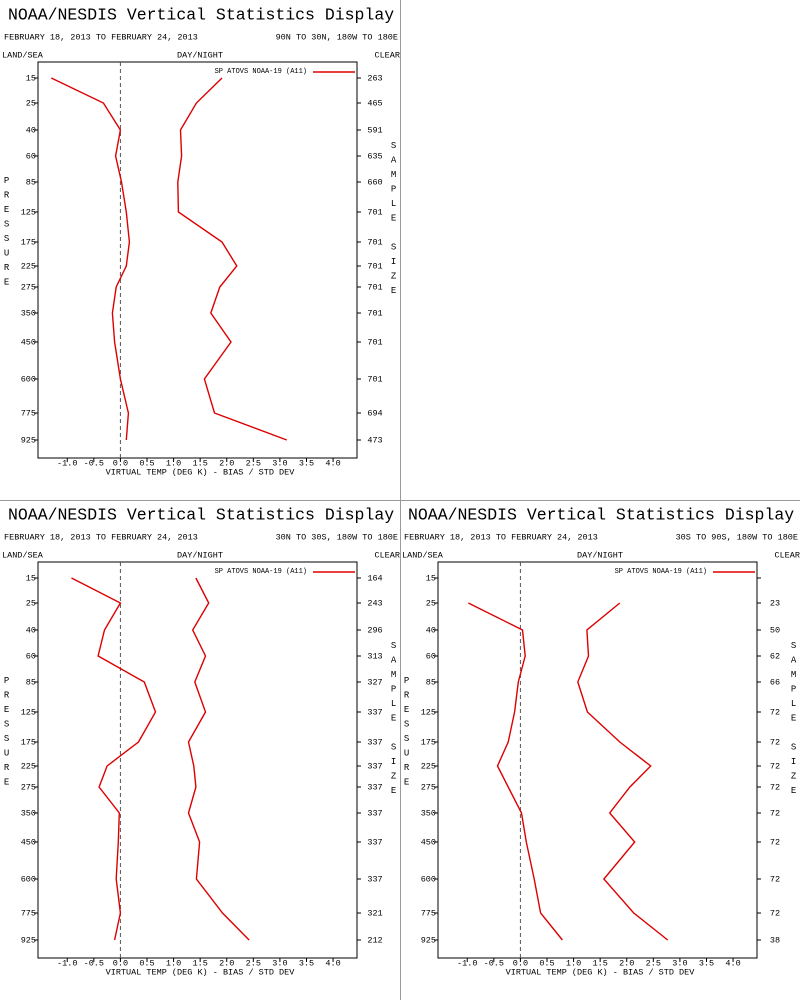  I want to click on sample-size: 243, so click(374, 603).